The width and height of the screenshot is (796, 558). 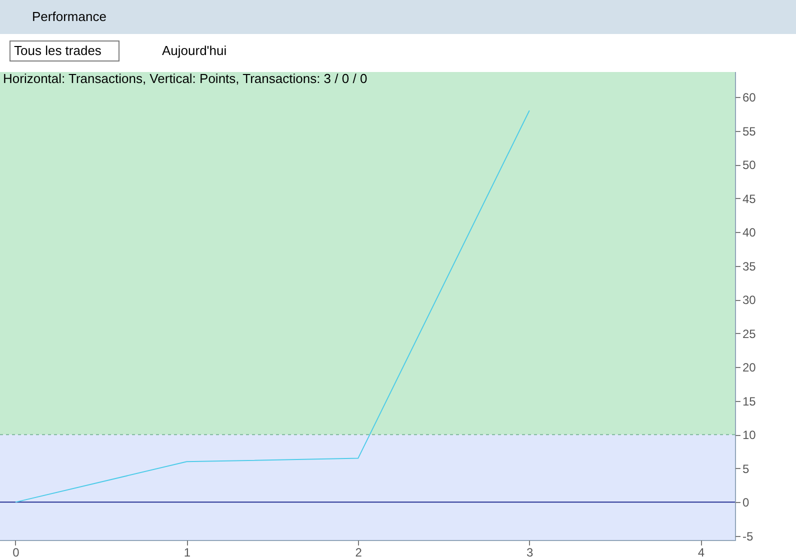 What do you see at coordinates (746, 469) in the screenshot?
I see `y-tick-label: 5` at bounding box center [746, 469].